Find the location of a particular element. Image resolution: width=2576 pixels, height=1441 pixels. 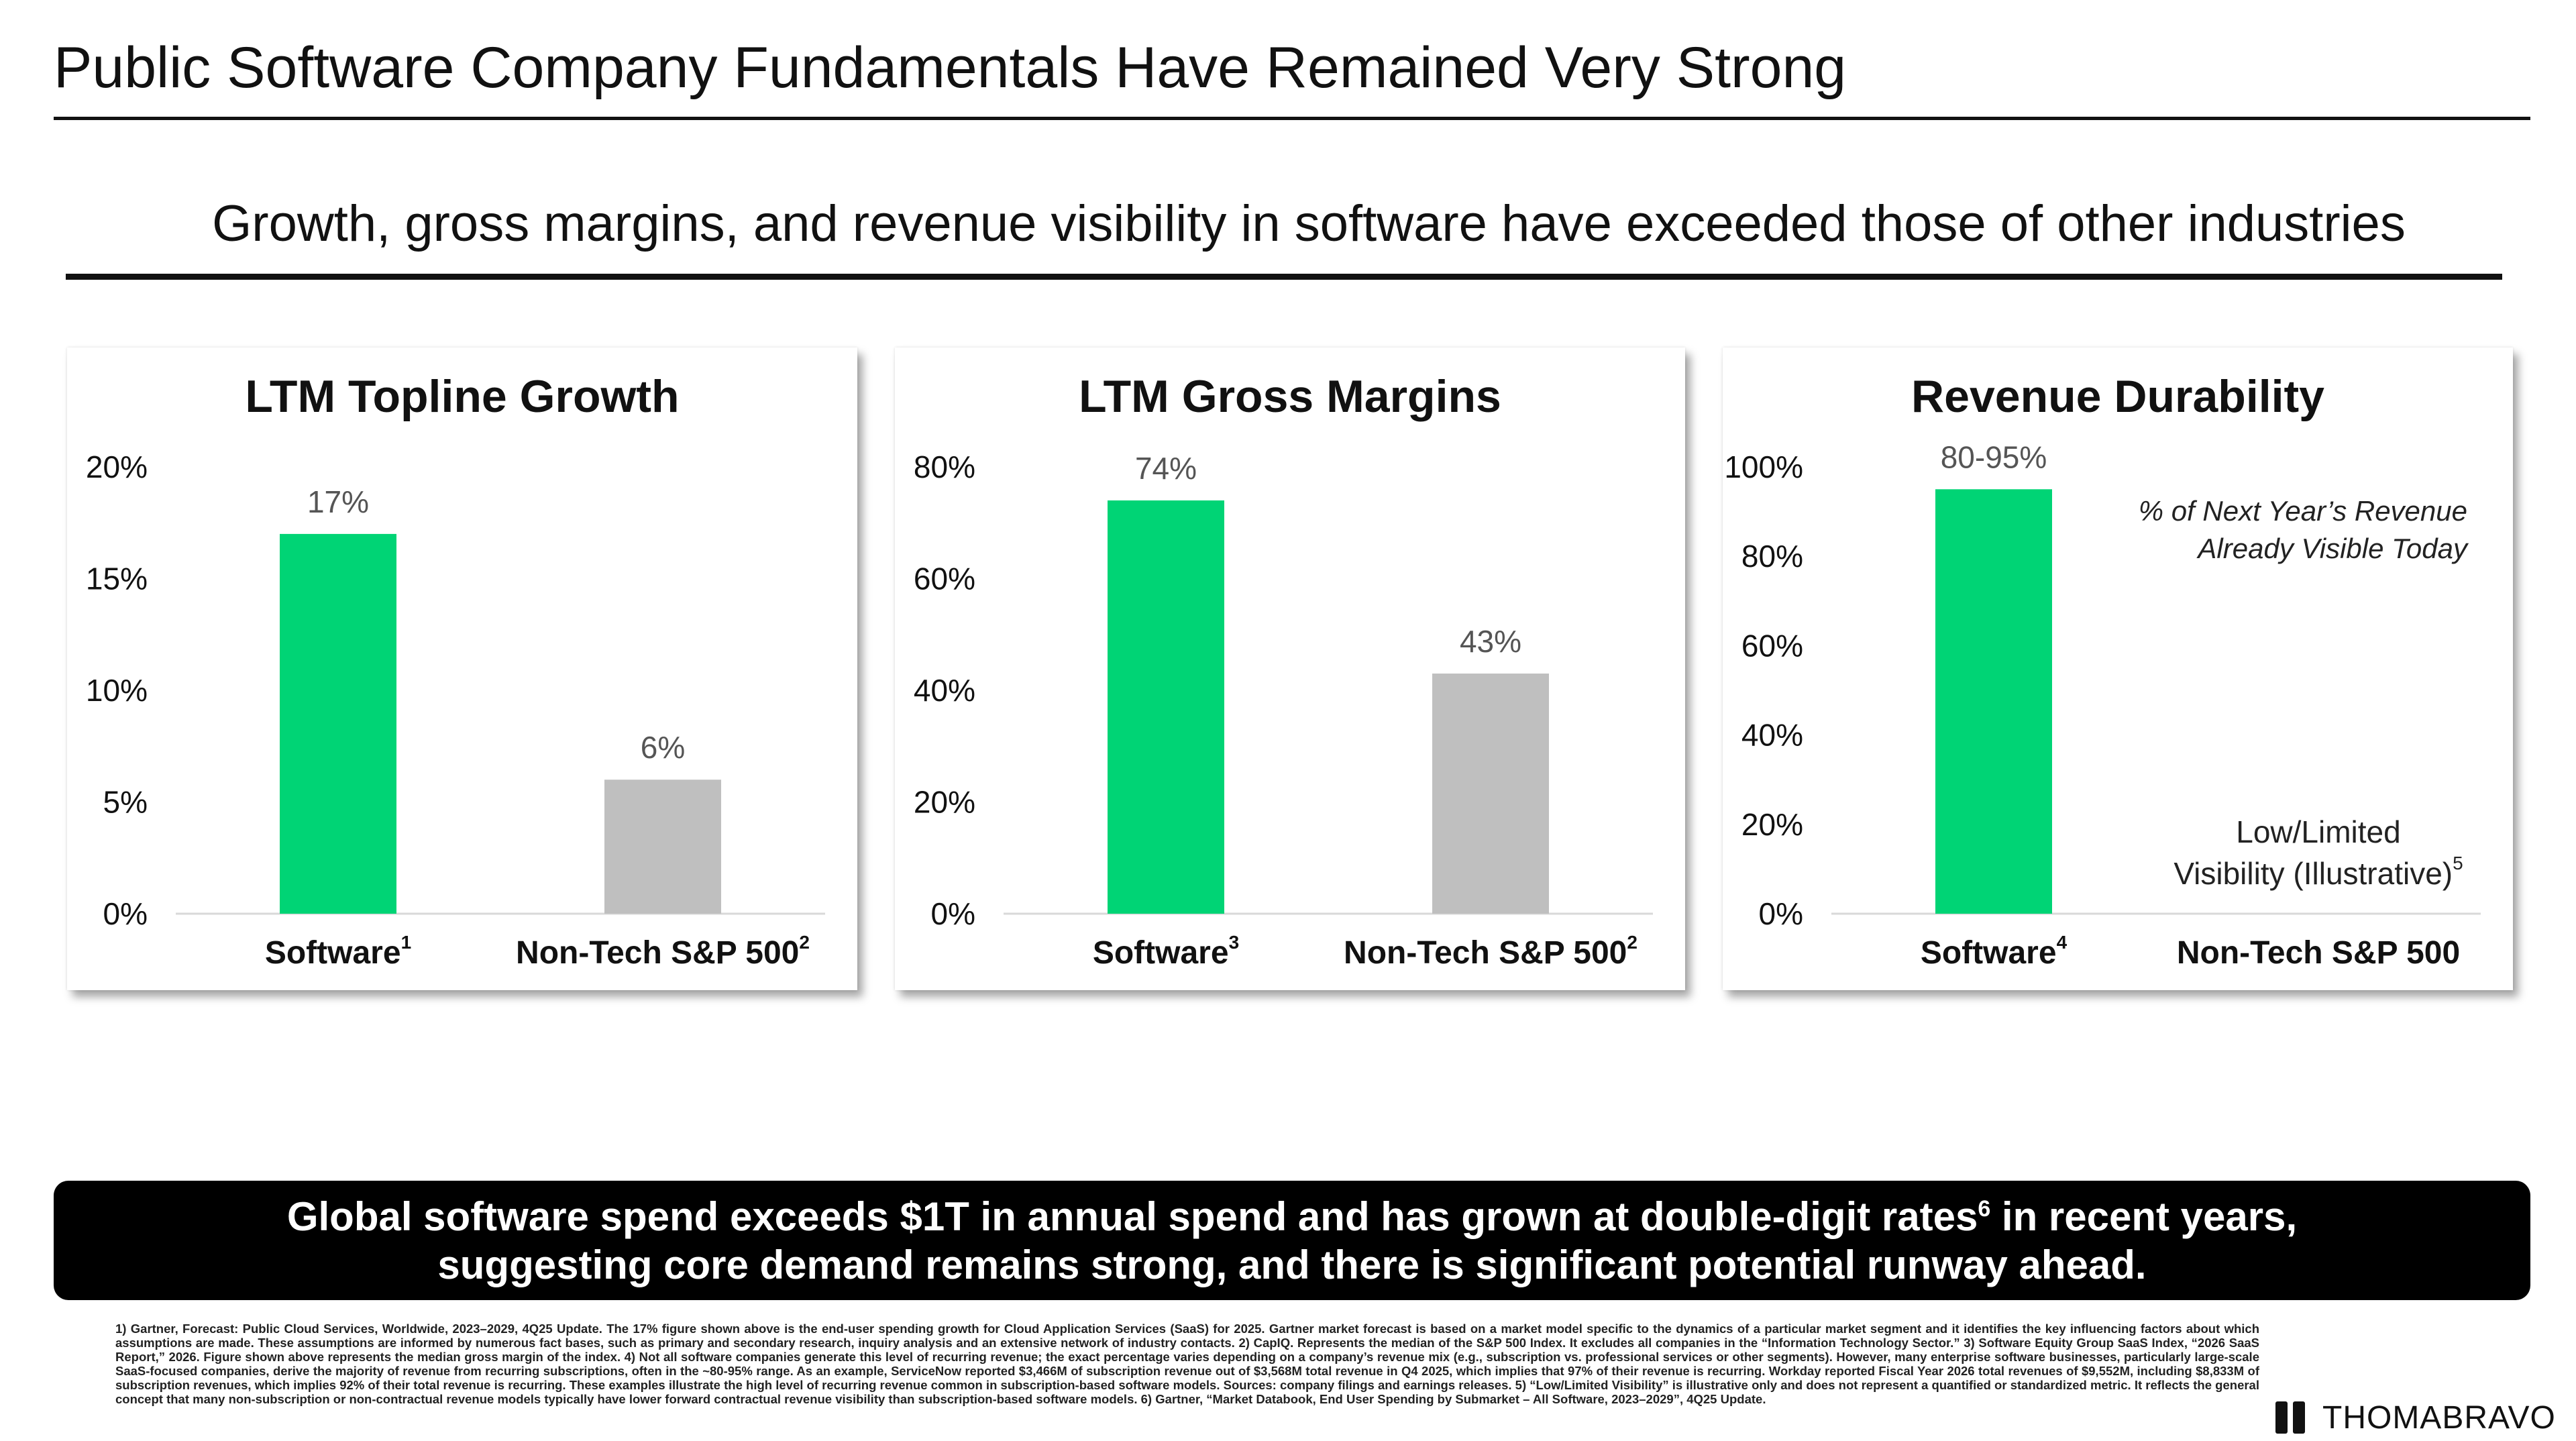

chart-title: Revenue Durability is located at coordinates (2117, 396).